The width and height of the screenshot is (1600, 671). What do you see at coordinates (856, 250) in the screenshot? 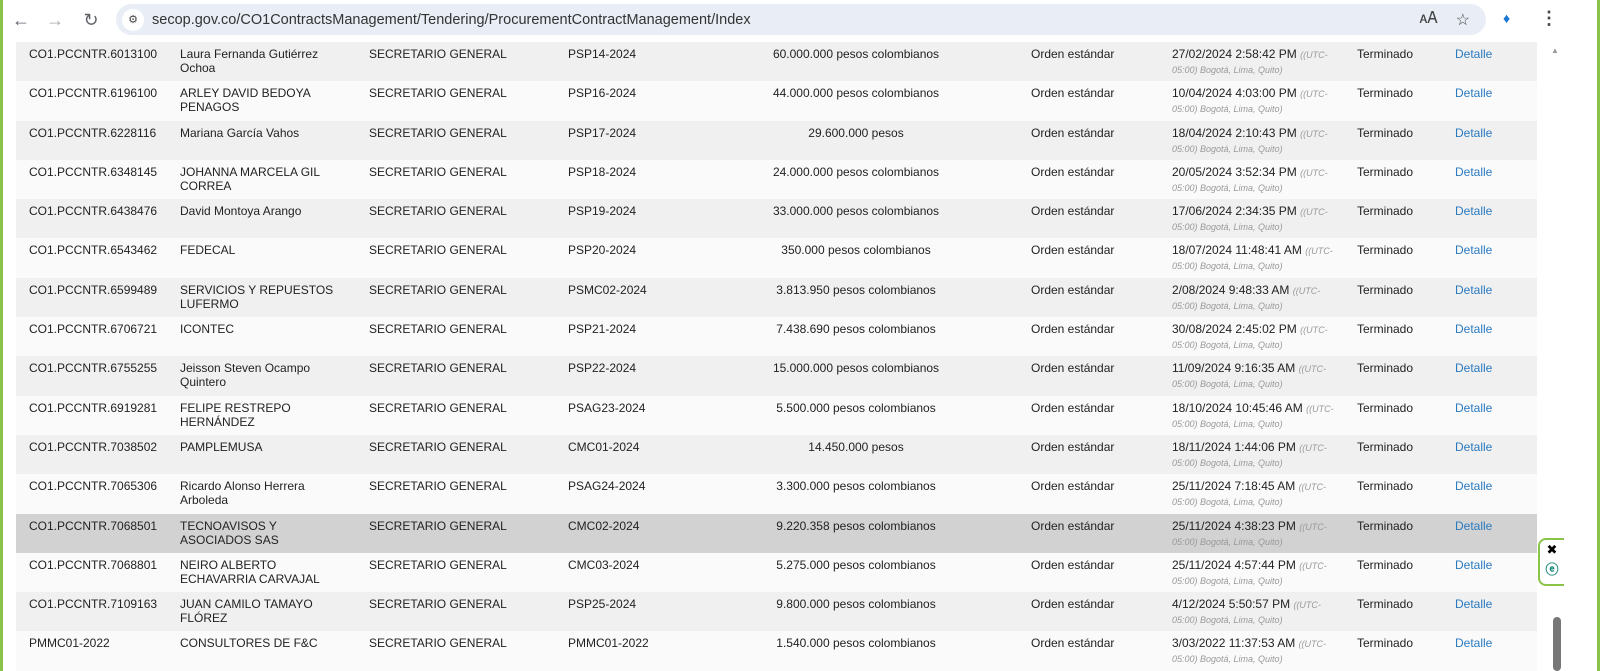
I see `contract-value-text: 350.000 pesos colombianos` at bounding box center [856, 250].